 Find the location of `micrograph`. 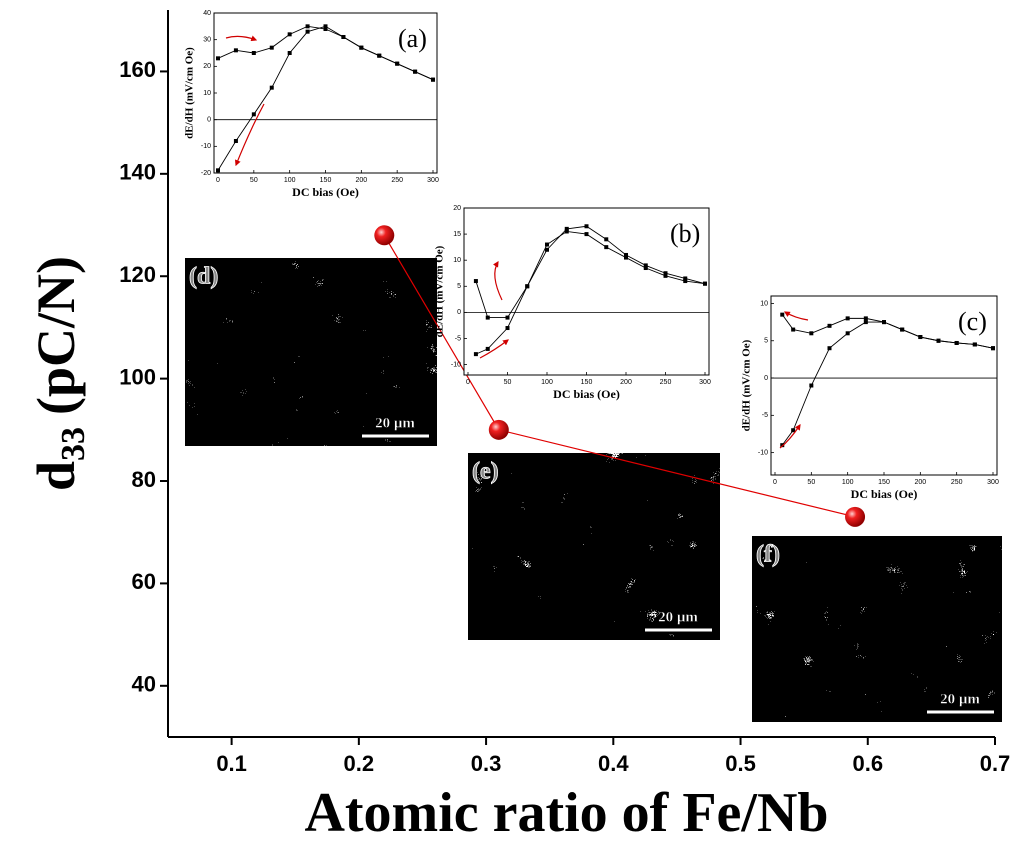

micrograph is located at coordinates (311, 352).